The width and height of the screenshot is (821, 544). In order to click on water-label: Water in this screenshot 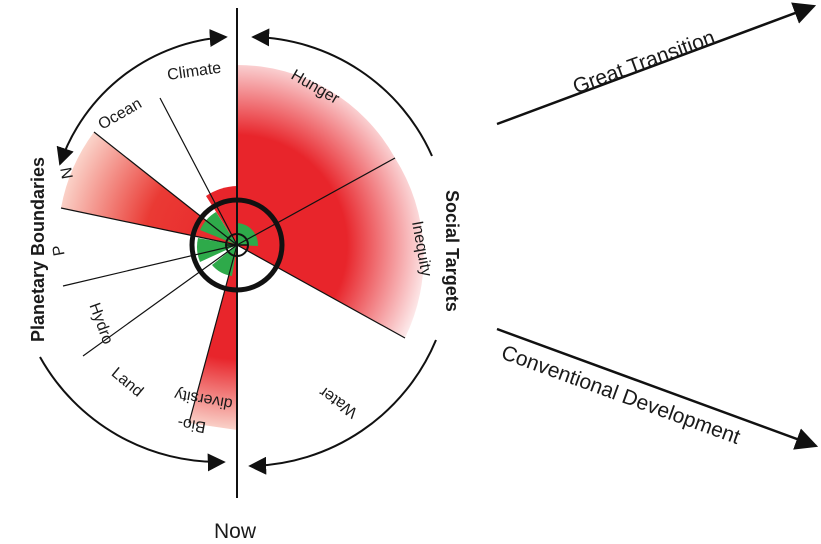, I will do `click(338, 401)`.